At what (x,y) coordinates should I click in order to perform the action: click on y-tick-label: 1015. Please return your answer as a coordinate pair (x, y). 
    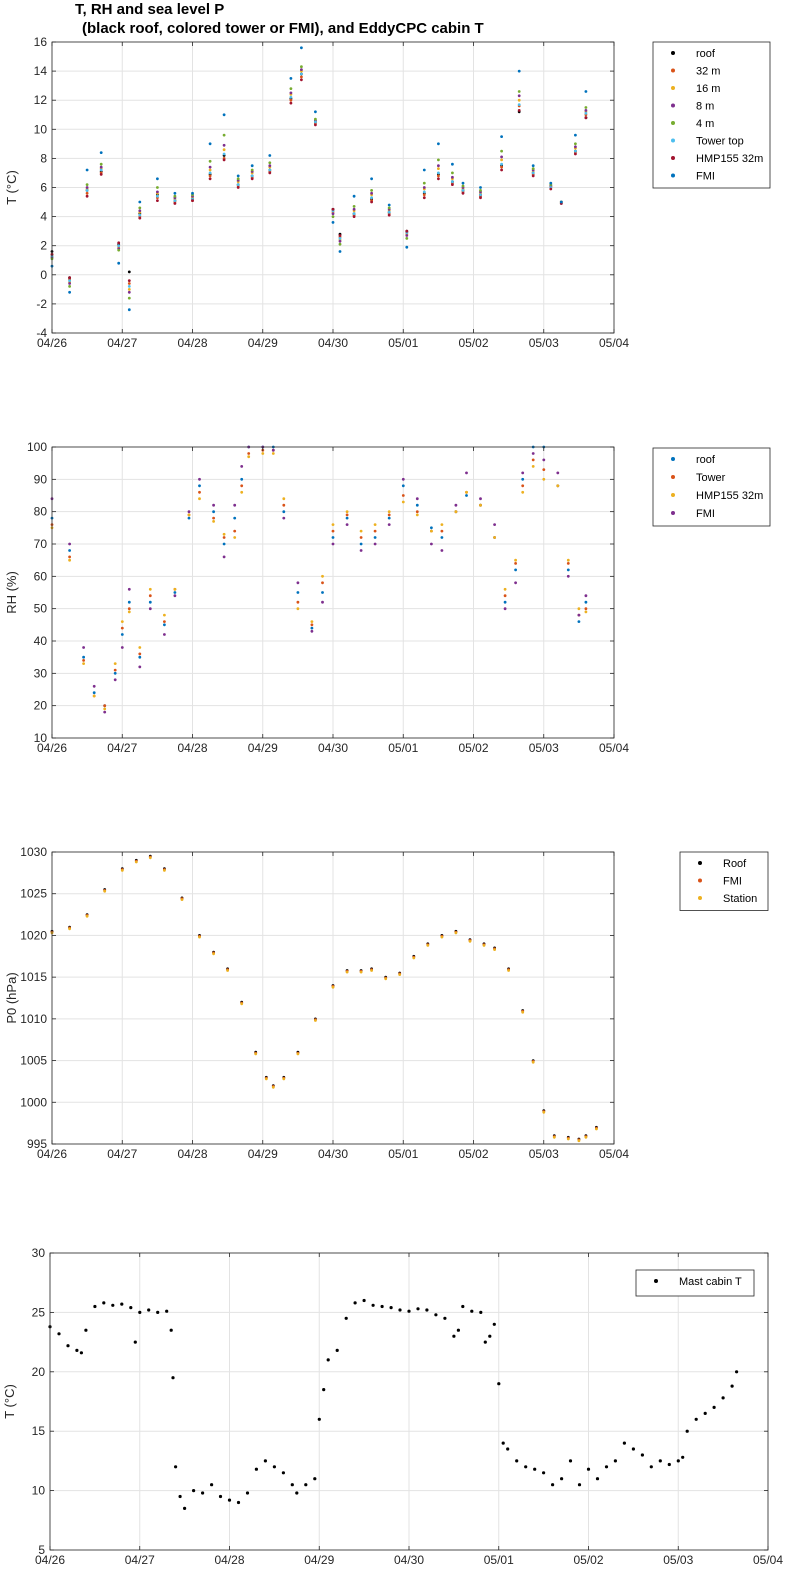
    Looking at the image, I should click on (33, 977).